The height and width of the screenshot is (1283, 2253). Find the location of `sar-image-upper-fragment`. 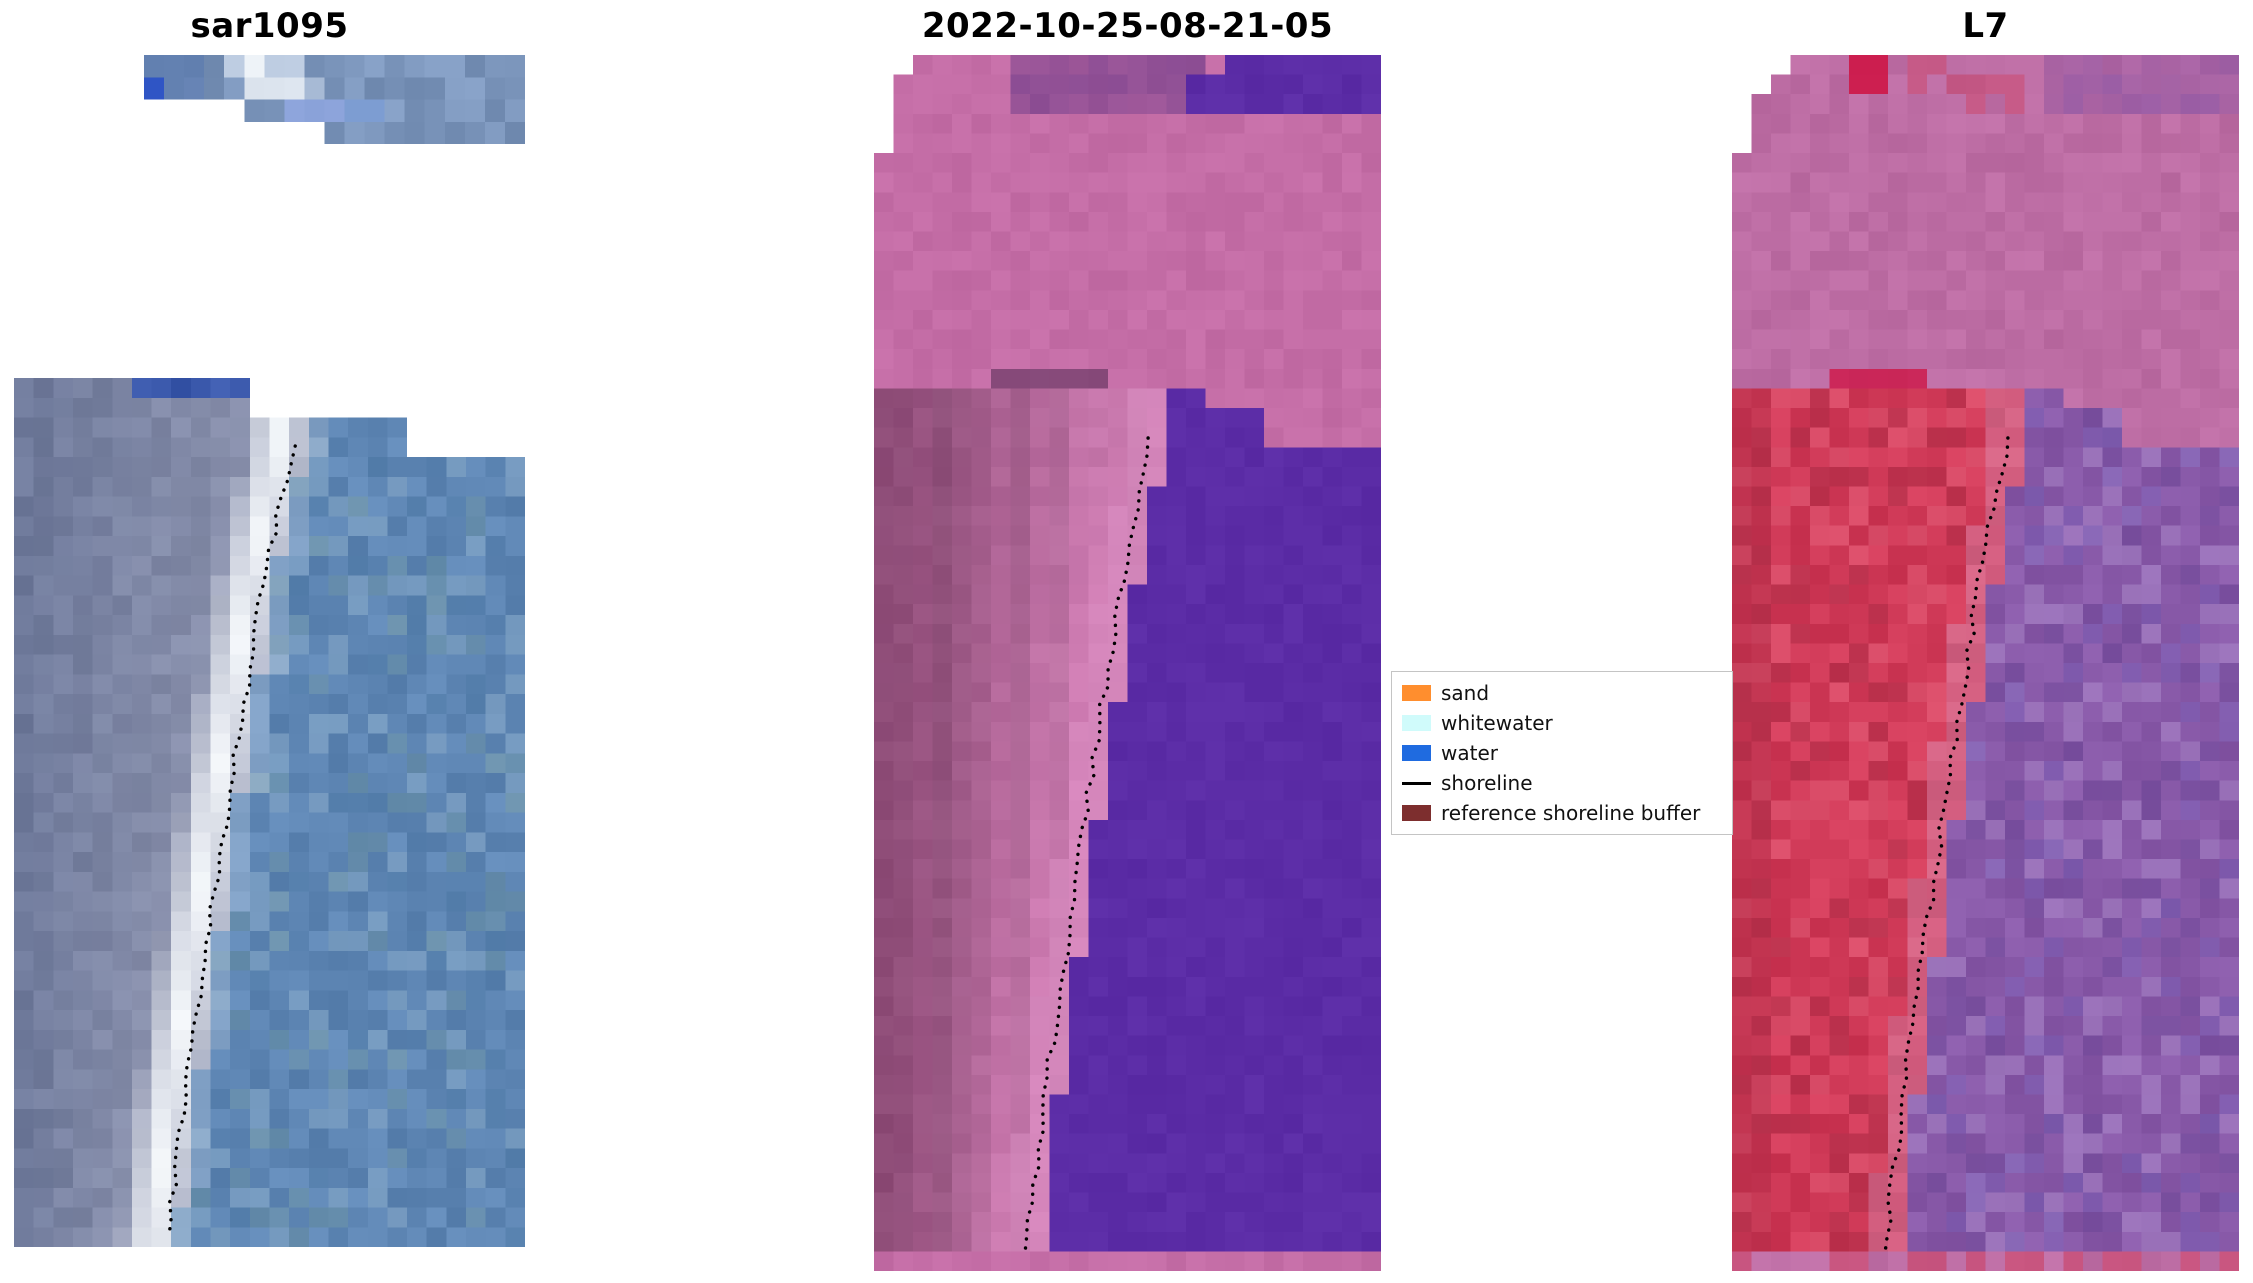

sar-image-upper-fragment is located at coordinates (334, 99).